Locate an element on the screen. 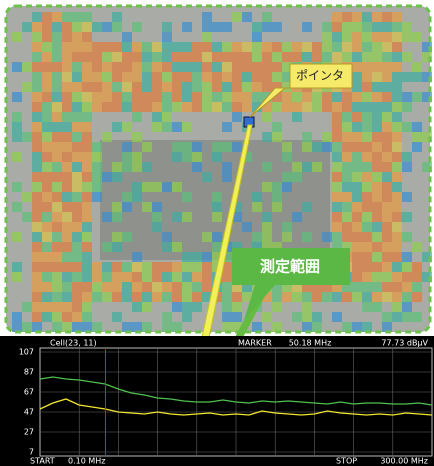  marker-title: MARKER is located at coordinates (255, 343).